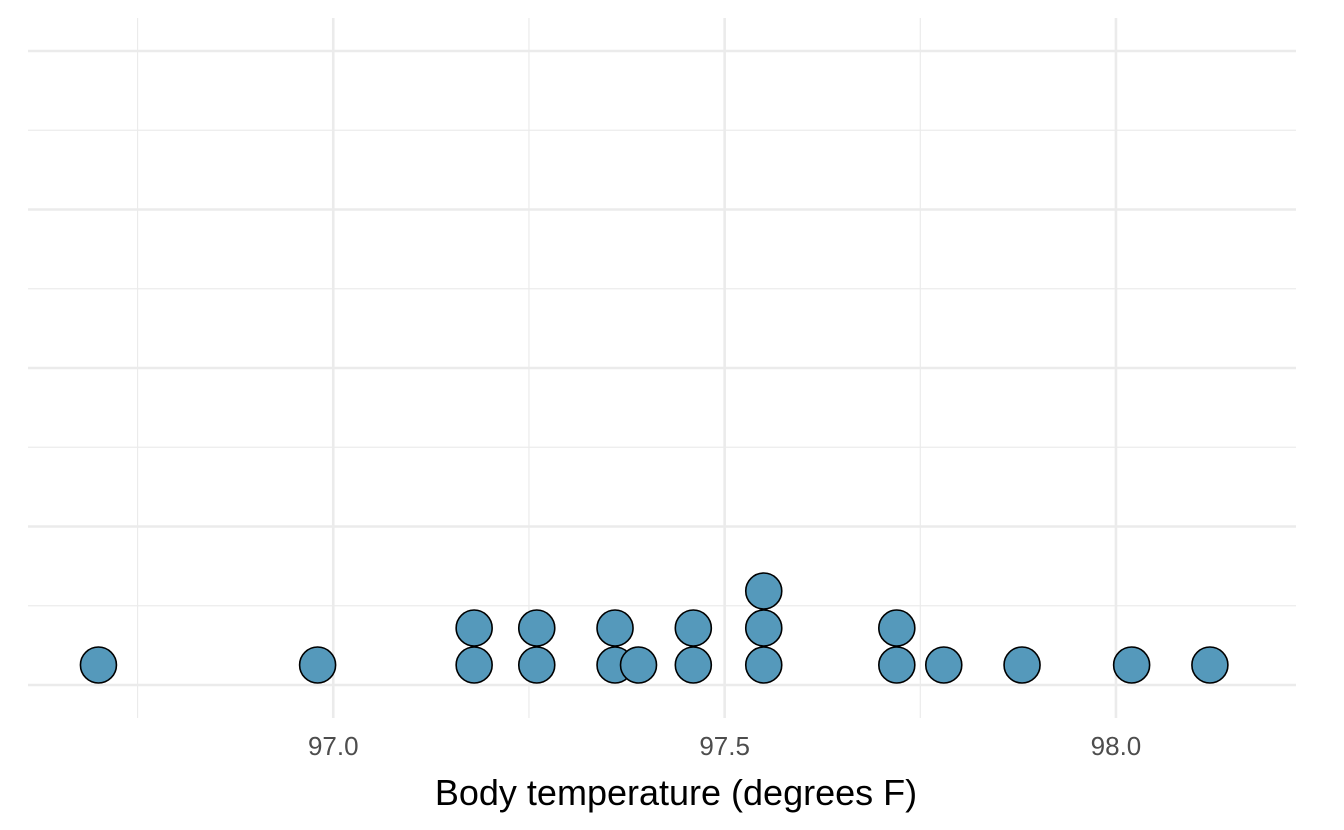 Image resolution: width=1344 pixels, height=830 pixels. I want to click on x-axis-title: Body temperature (degrees F), so click(676, 792).